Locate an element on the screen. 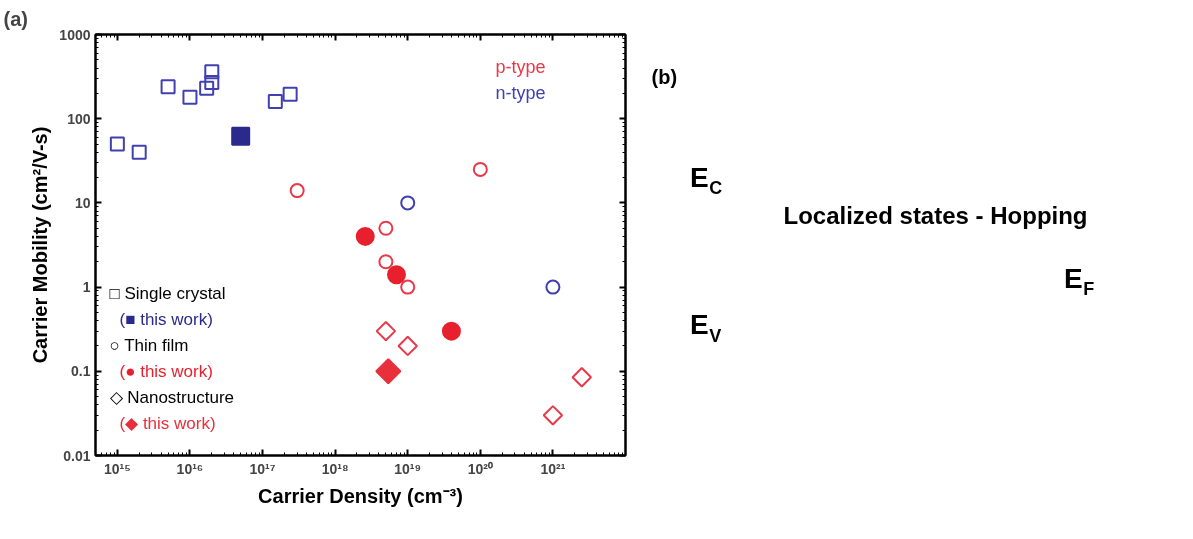  y-tick-label: 0.1 is located at coordinates (81, 371).